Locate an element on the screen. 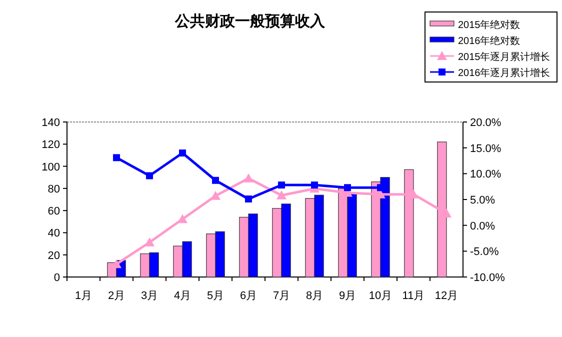 Image resolution: width=562 pixels, height=337 pixels. y-tick-label: 140 is located at coordinates (51, 123).